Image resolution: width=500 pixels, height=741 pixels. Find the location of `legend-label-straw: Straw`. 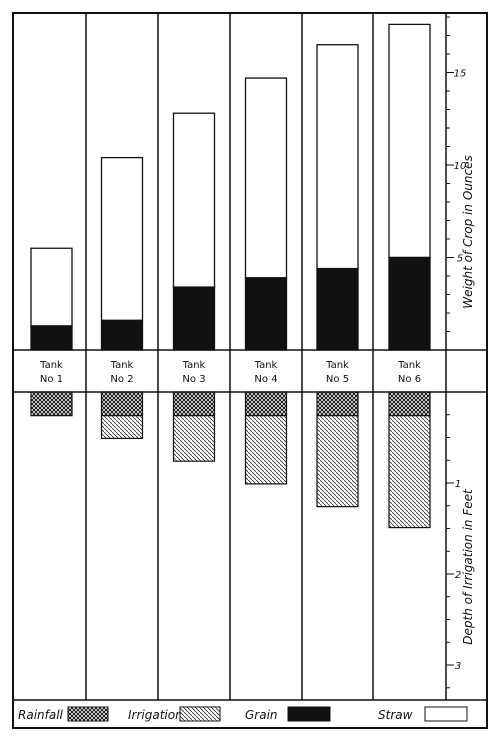

legend-label-straw: Straw is located at coordinates (395, 715).